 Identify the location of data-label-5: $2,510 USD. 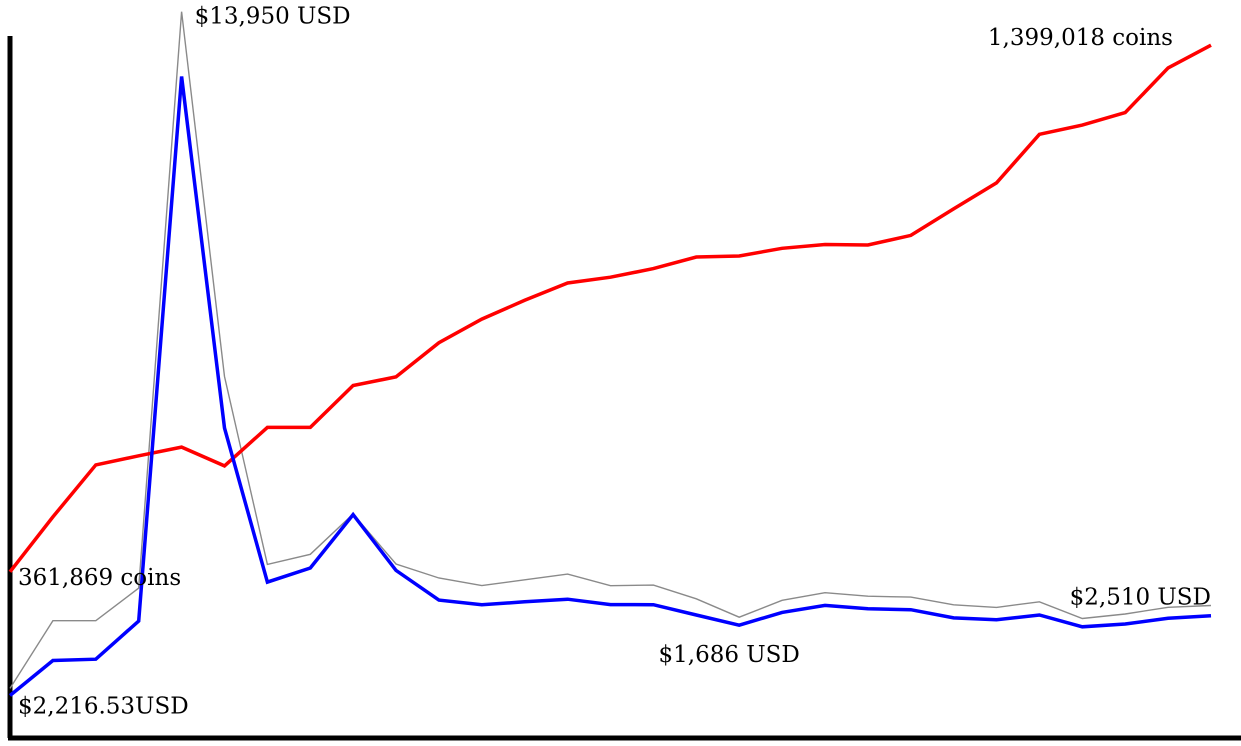
(1140, 598).